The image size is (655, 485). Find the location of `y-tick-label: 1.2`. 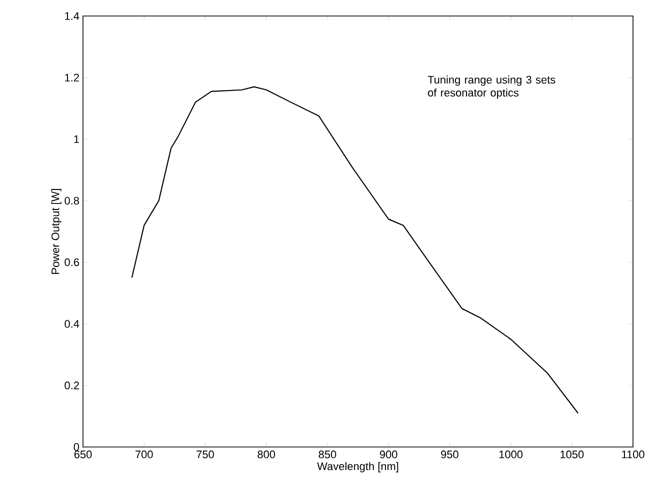

y-tick-label: 1.2 is located at coordinates (72, 78).